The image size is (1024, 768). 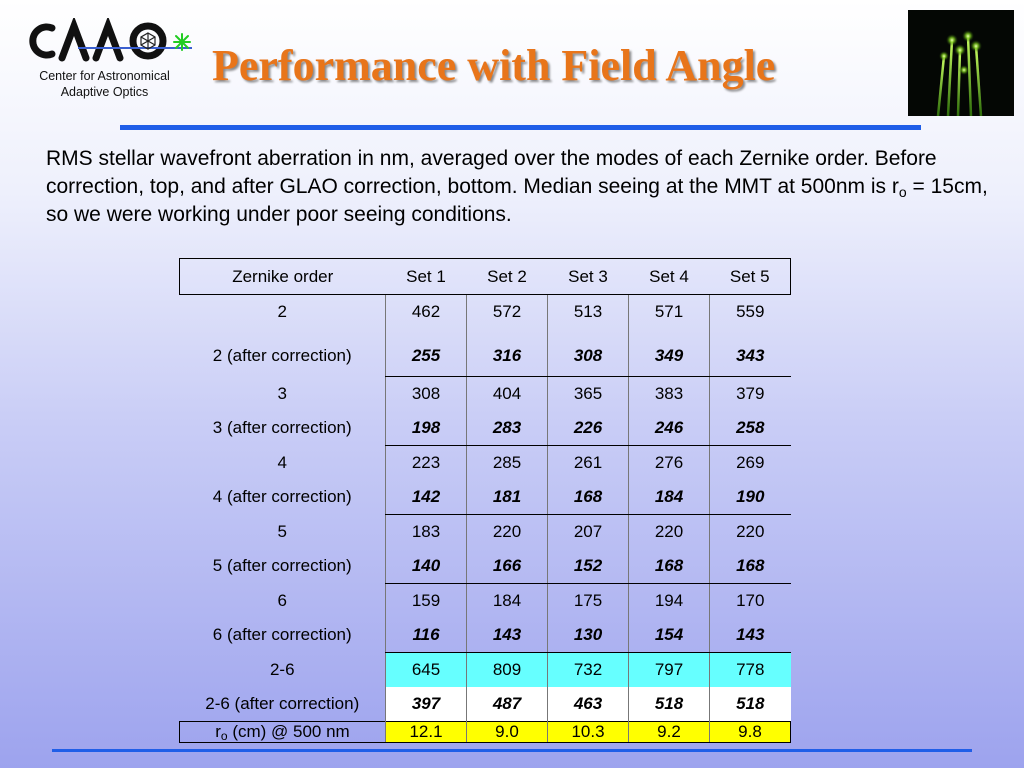 What do you see at coordinates (104, 84) in the screenshot?
I see `logo-subtitle: Center for Astronomical Adaptive Optics` at bounding box center [104, 84].